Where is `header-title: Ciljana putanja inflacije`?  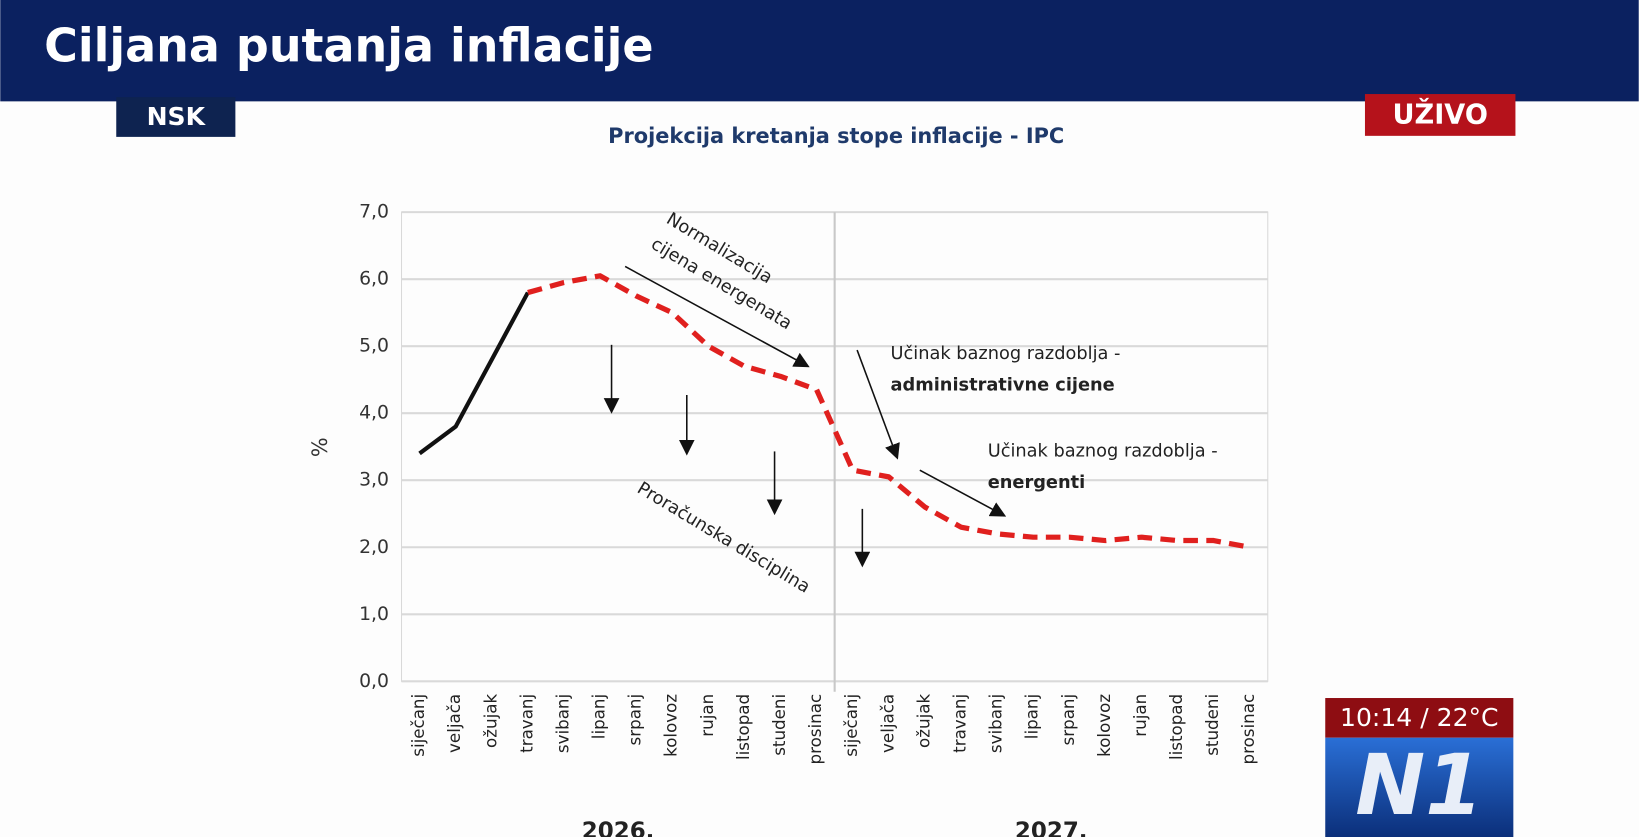
header-title: Ciljana putanja inflacije is located at coordinates (348, 46).